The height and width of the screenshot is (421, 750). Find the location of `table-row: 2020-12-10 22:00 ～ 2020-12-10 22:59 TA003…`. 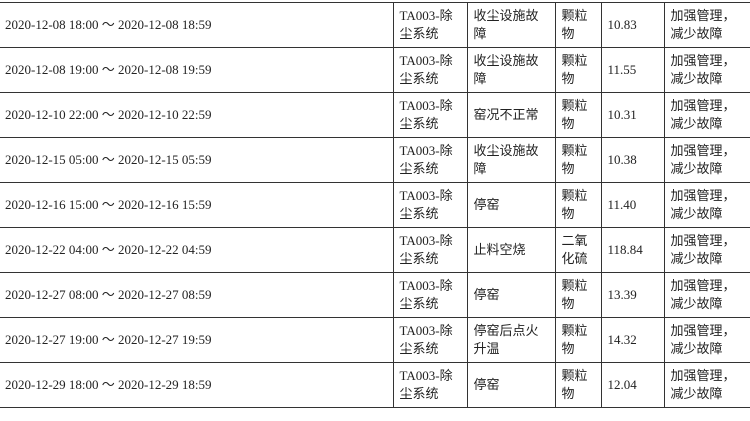

table-row: 2020-12-10 22:00 ～ 2020-12-10 22:59 TA003… is located at coordinates (375, 115).